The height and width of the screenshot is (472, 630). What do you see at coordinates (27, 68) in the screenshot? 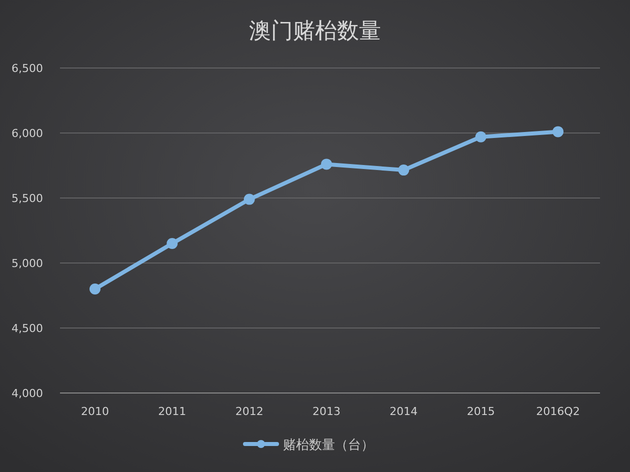
I see `y-tick-label: 6,500` at bounding box center [27, 68].